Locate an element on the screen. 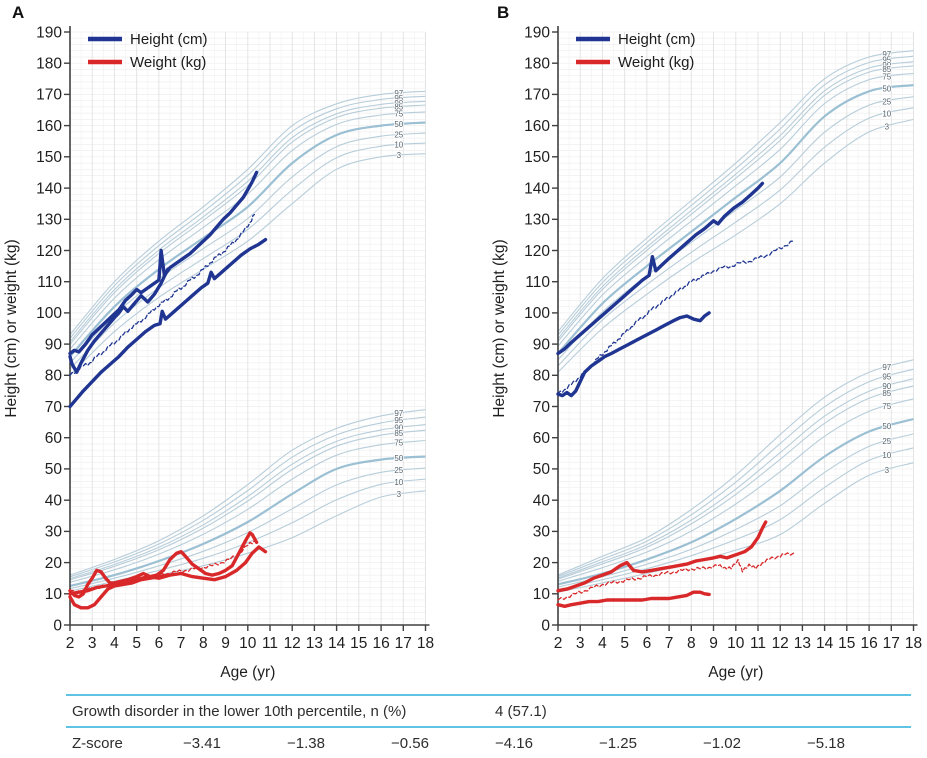 This screenshot has height=758, width=927. y-axis-title: Height (cm) or weight (kg) is located at coordinates (499, 328).